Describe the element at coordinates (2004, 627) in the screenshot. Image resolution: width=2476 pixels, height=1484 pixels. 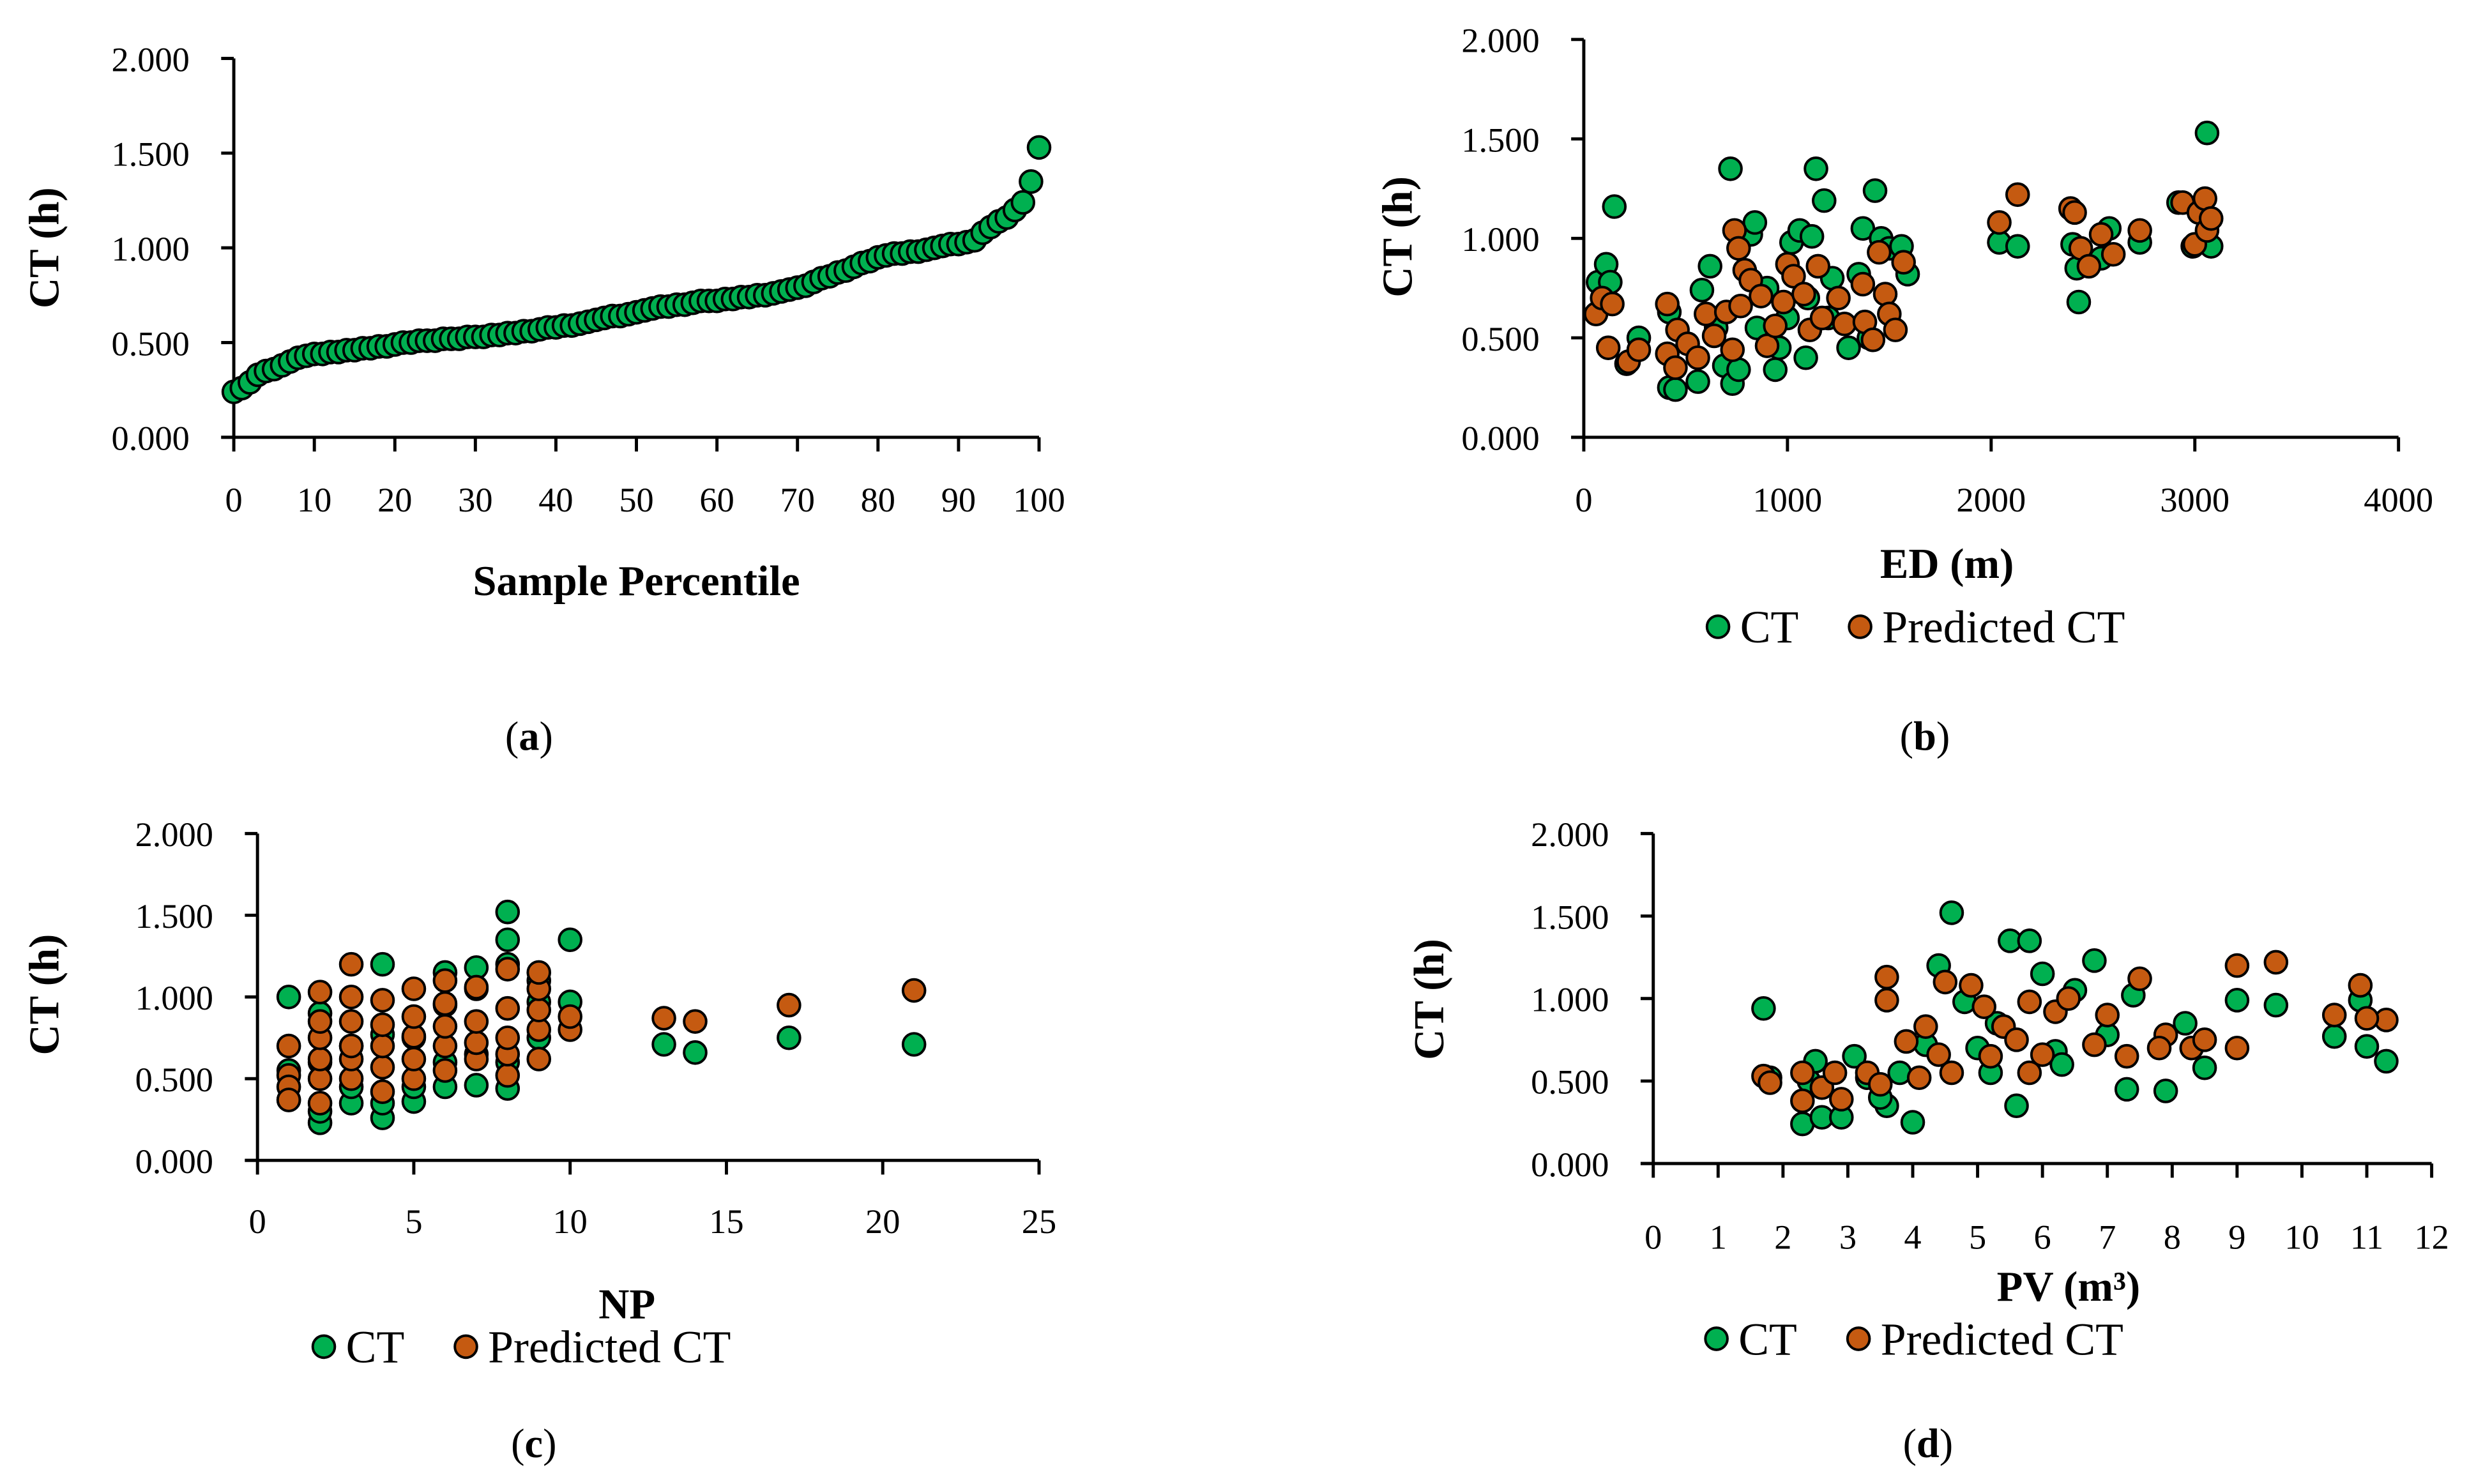
I see `legend-label: Predicted CT` at that location.